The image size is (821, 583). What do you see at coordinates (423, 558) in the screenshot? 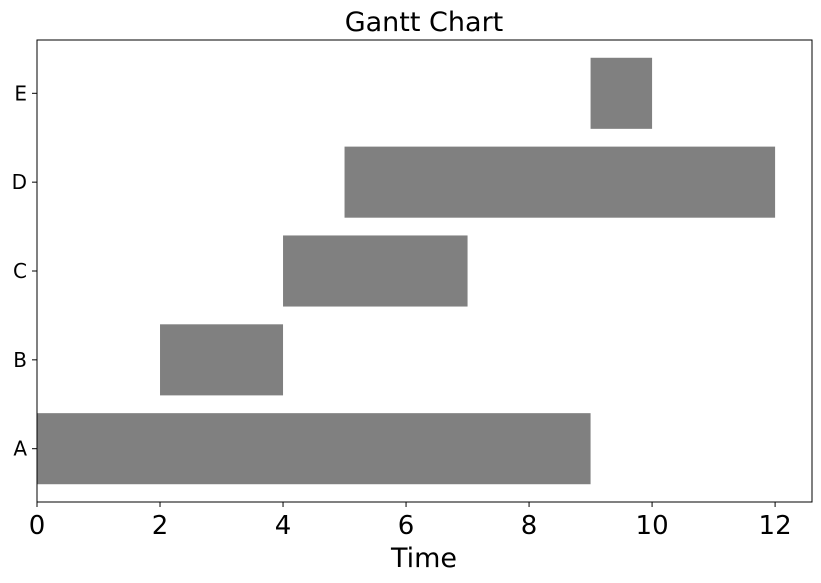
I see `x-axis-label: Time` at bounding box center [423, 558].